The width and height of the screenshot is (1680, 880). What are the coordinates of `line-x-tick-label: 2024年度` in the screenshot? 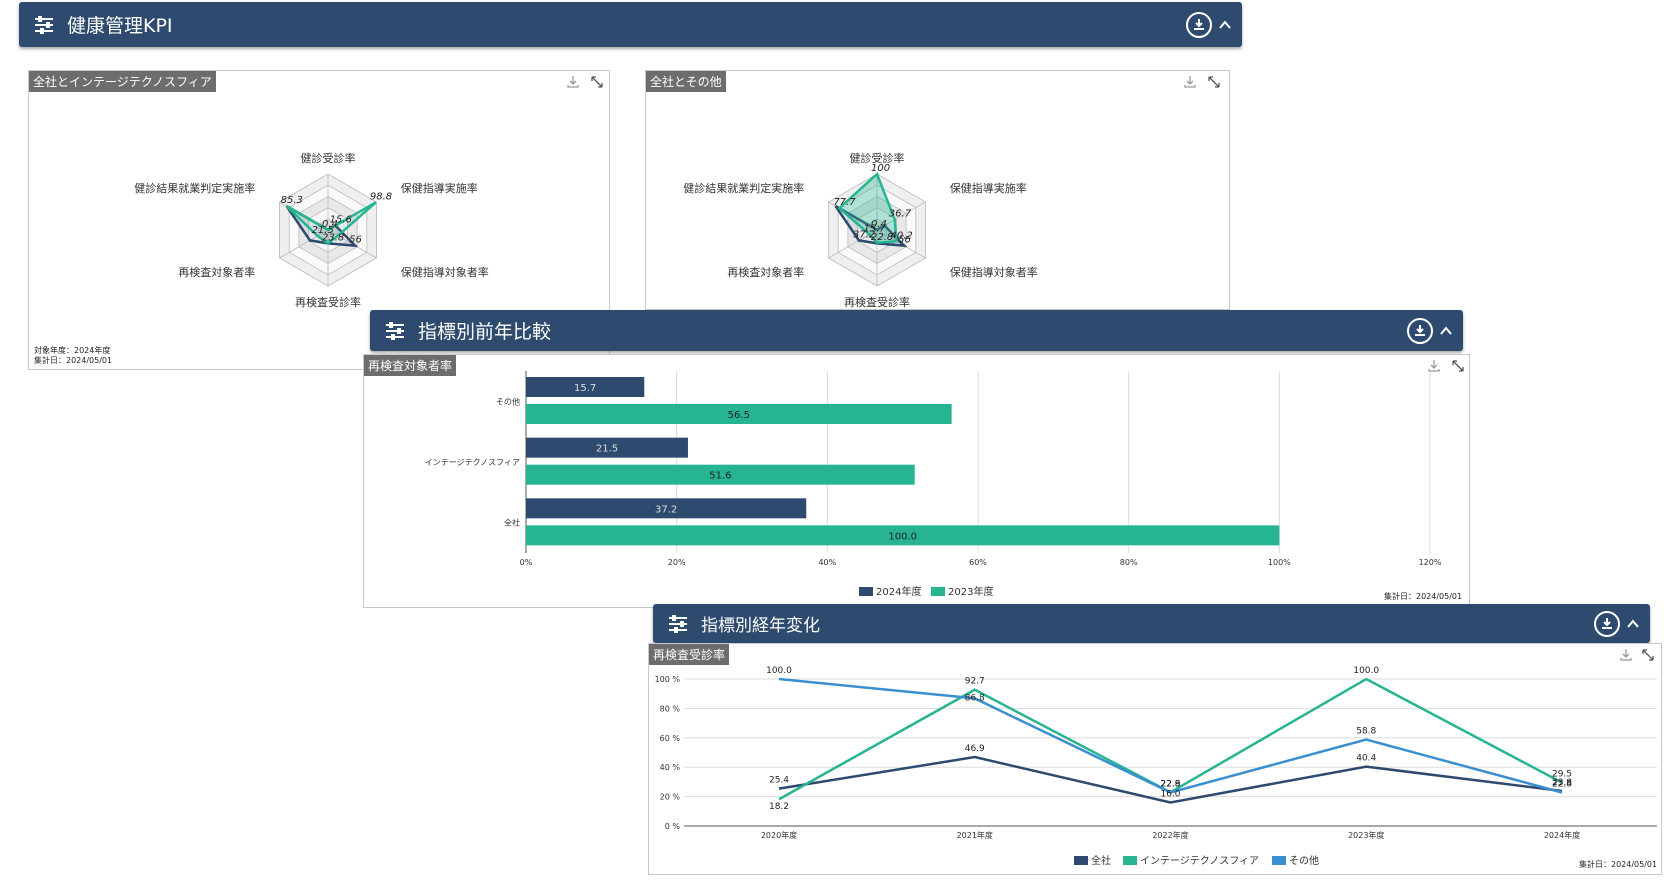 It's located at (1562, 835).